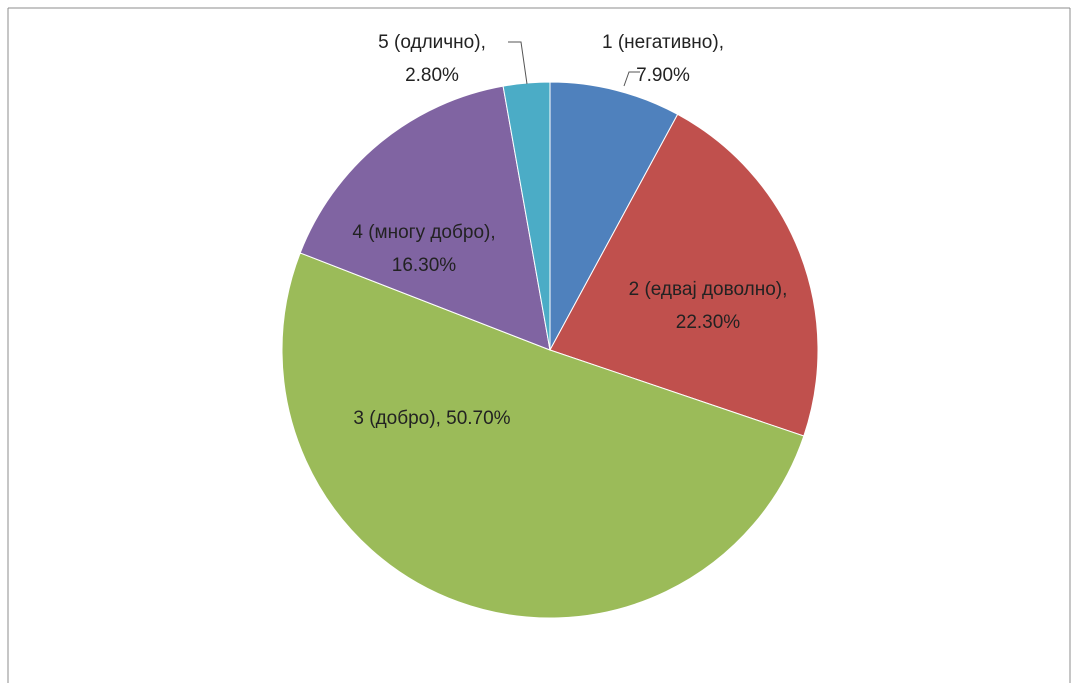 The image size is (1079, 683). Describe the element at coordinates (478, 418) in the screenshot. I see `value-label: 50.70%` at that location.